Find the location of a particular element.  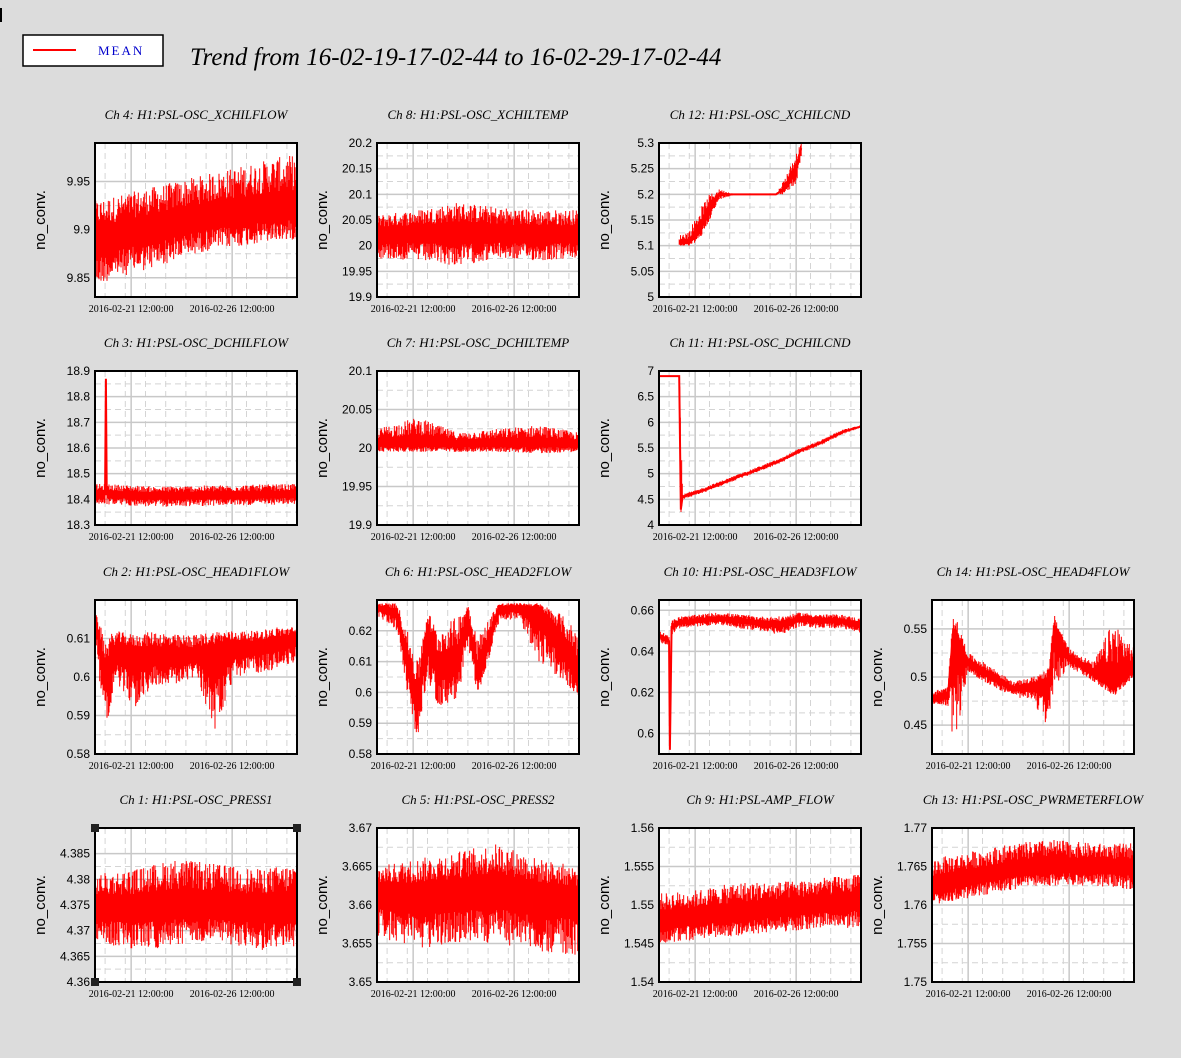

panel-title: Ch 11: H1:PSL-OSC_DCHILCND is located at coordinates (760, 342).